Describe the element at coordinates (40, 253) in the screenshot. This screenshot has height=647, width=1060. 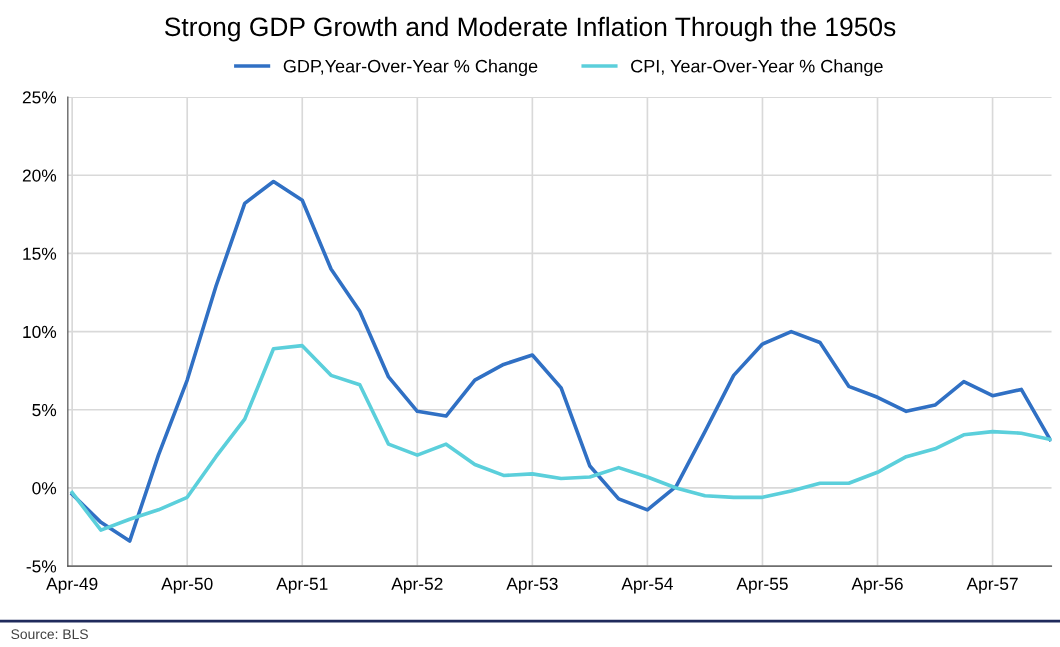
I see `y-tick-label: 15%` at that location.